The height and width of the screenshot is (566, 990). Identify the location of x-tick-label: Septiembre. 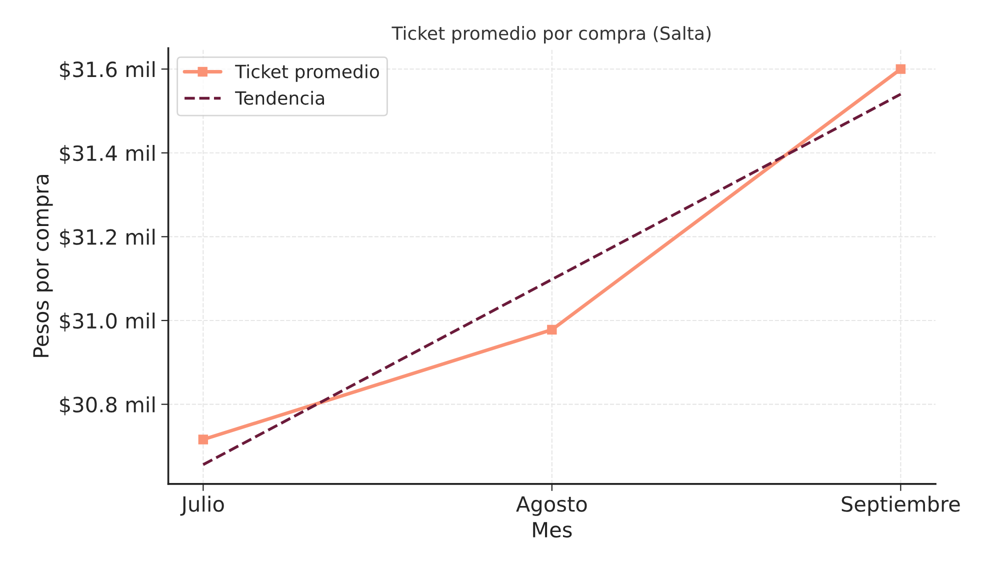
(901, 506).